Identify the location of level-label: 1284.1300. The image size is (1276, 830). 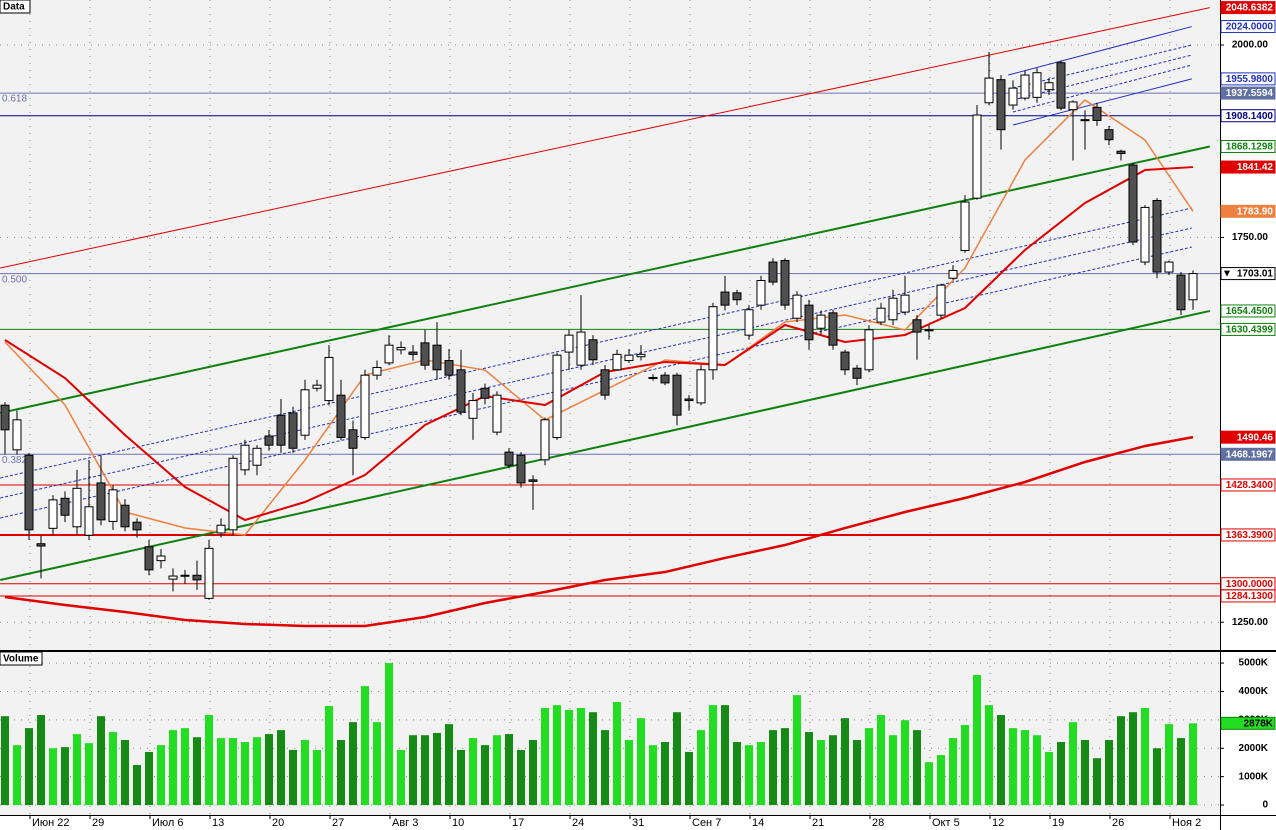
(1250, 596).